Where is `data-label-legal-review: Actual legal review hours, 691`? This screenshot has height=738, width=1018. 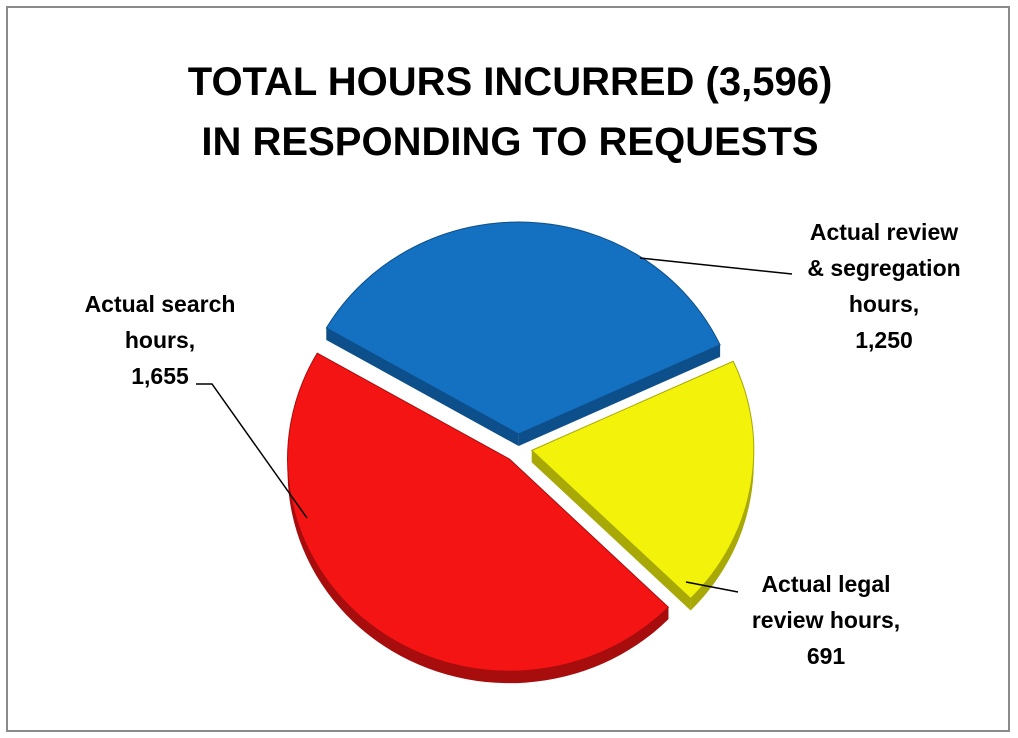 data-label-legal-review: Actual legal review hours, 691 is located at coordinates (826, 620).